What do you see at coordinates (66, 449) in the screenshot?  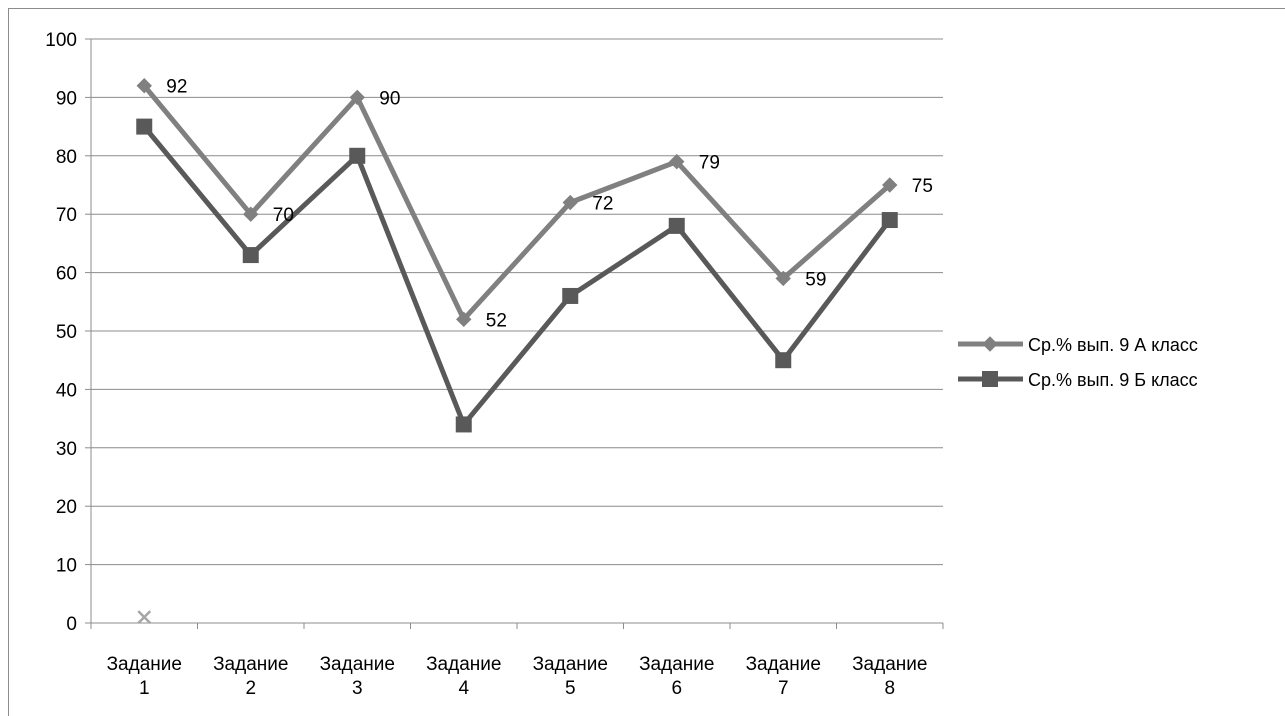 I see `y-tick-label: 30` at bounding box center [66, 449].